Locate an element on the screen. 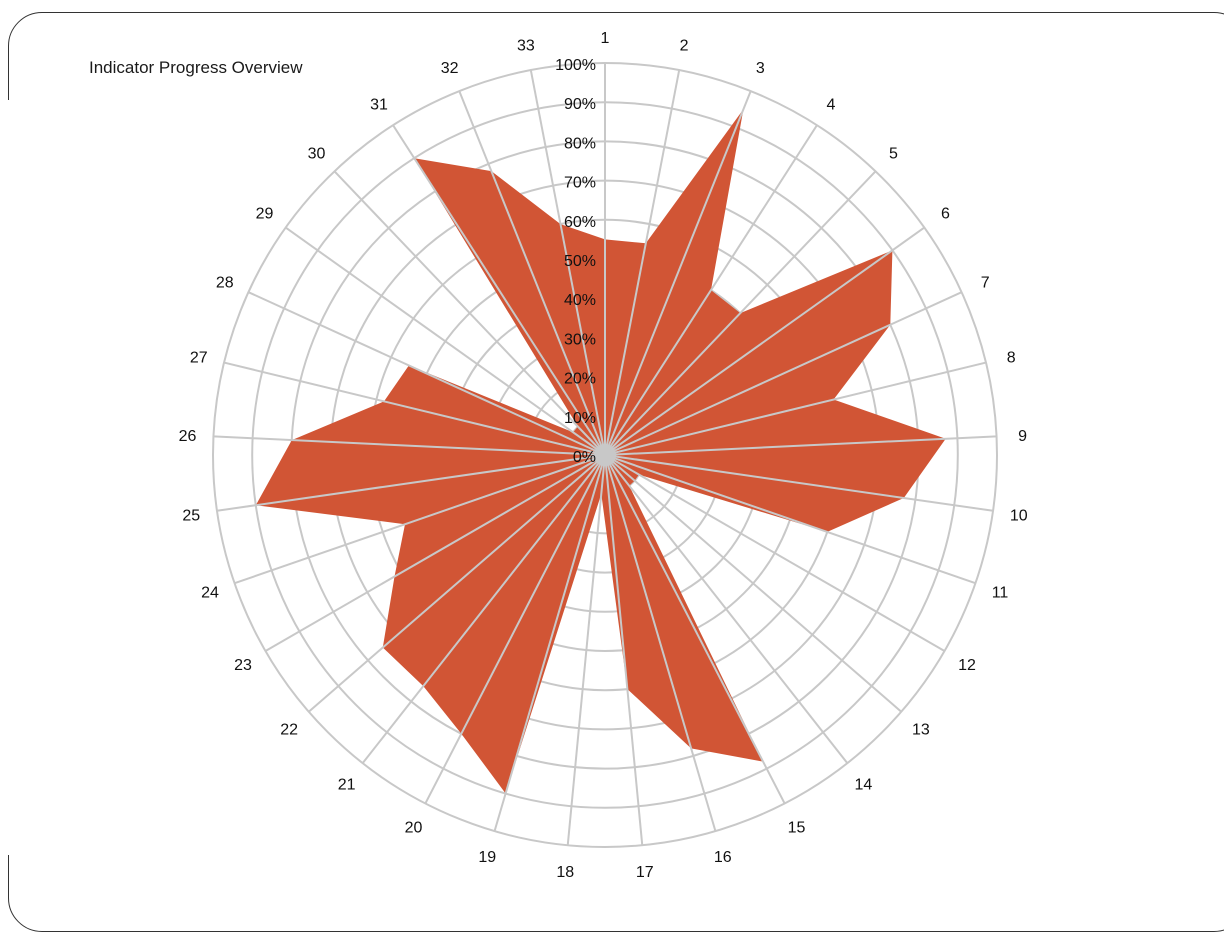 The image size is (1224, 932). category-label-25: 25 is located at coordinates (191, 515).